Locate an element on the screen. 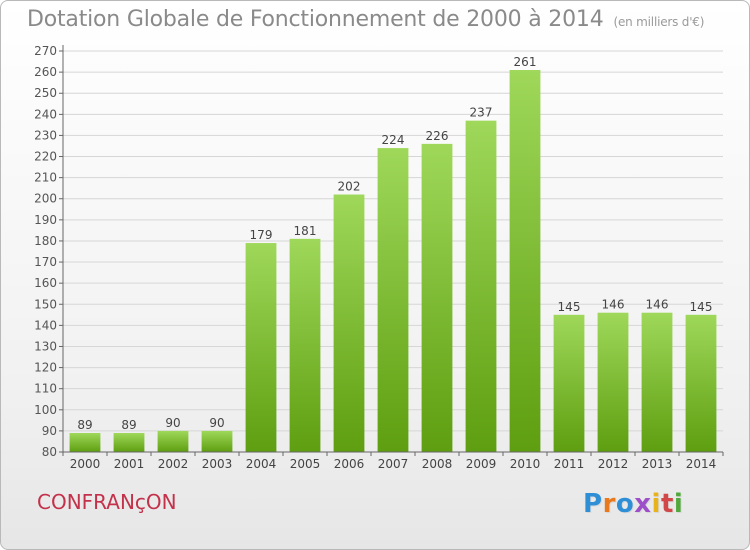 Image resolution: width=750 pixels, height=550 pixels. y-tick-label: 90 is located at coordinates (49, 431).